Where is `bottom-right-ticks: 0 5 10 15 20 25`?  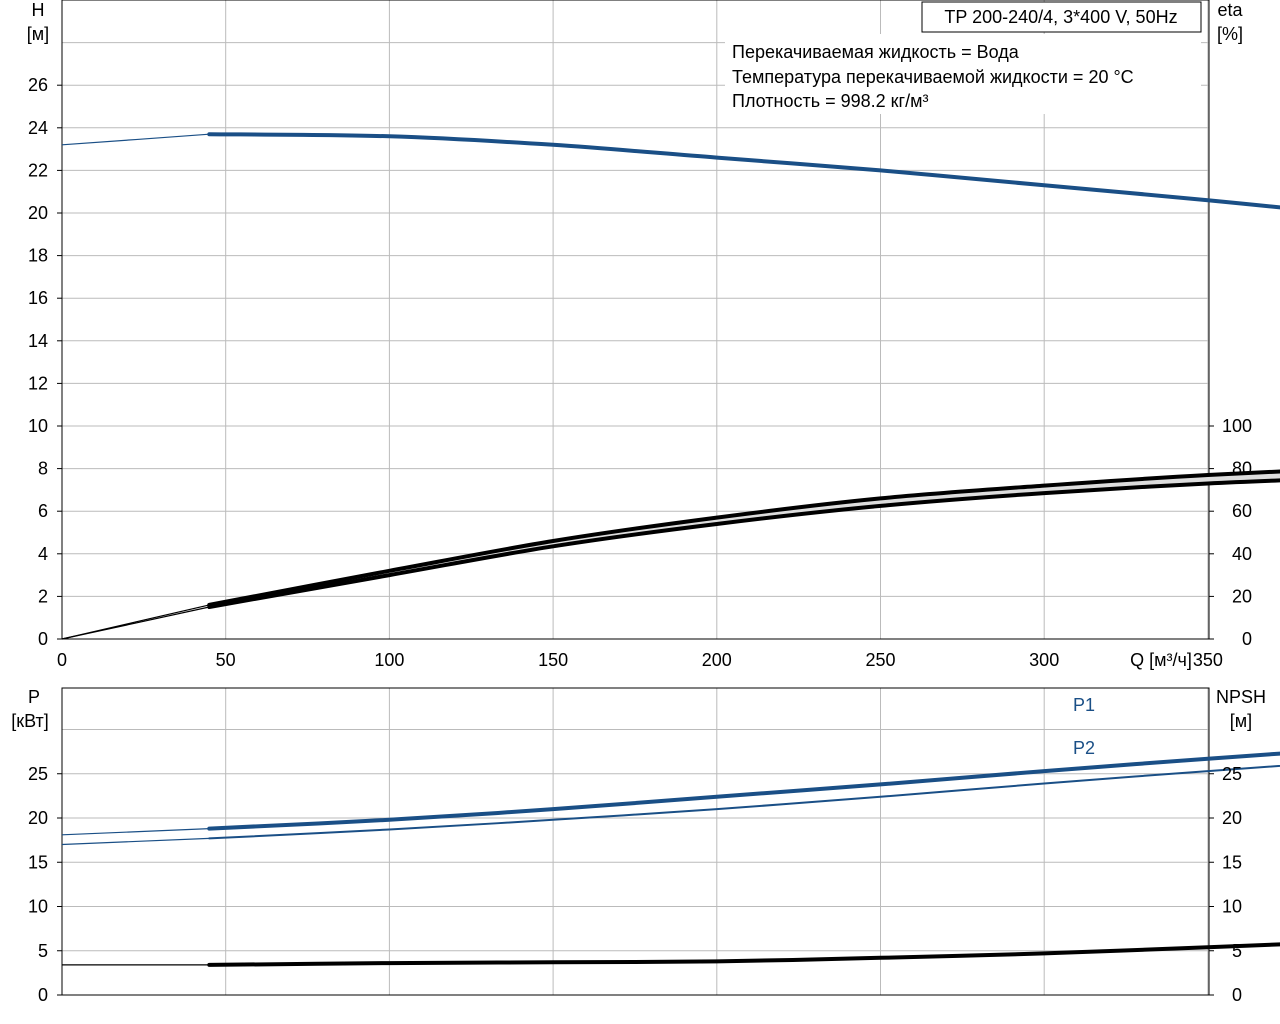 bottom-right-ticks: 0 5 10 15 20 25 is located at coordinates (1225, 884).